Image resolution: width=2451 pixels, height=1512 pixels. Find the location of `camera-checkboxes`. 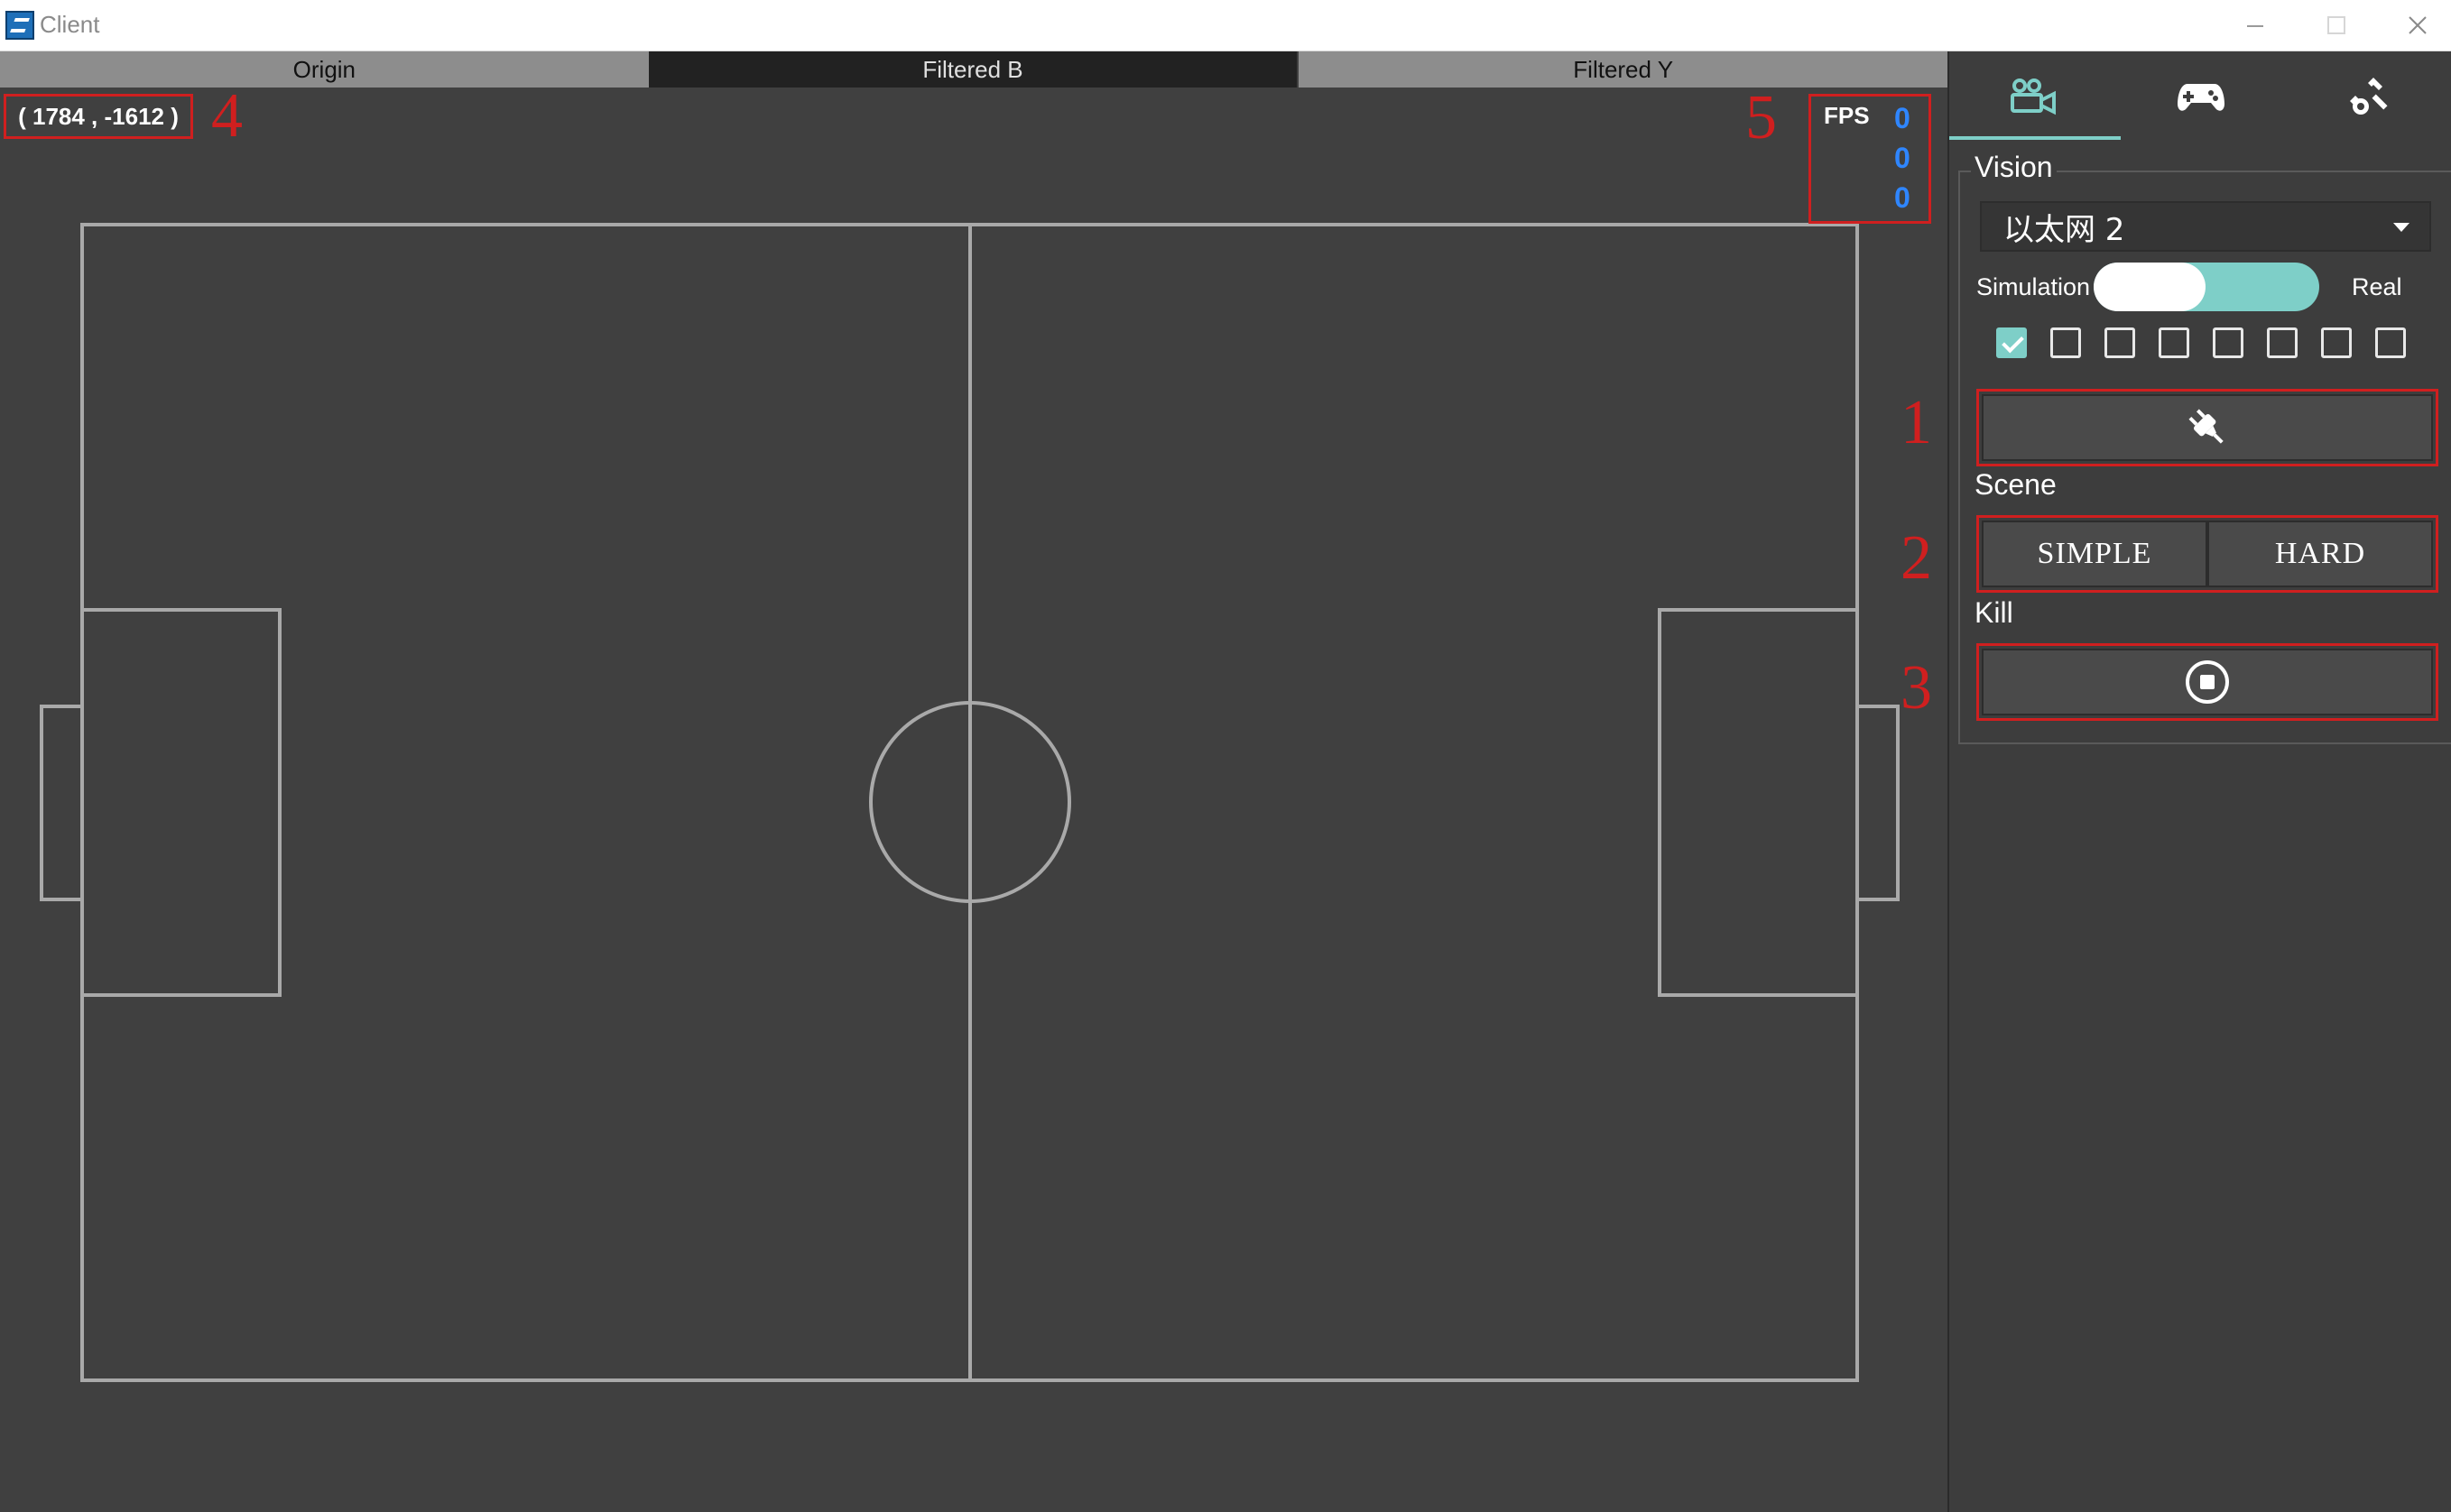

camera-checkboxes is located at coordinates (2203, 345).